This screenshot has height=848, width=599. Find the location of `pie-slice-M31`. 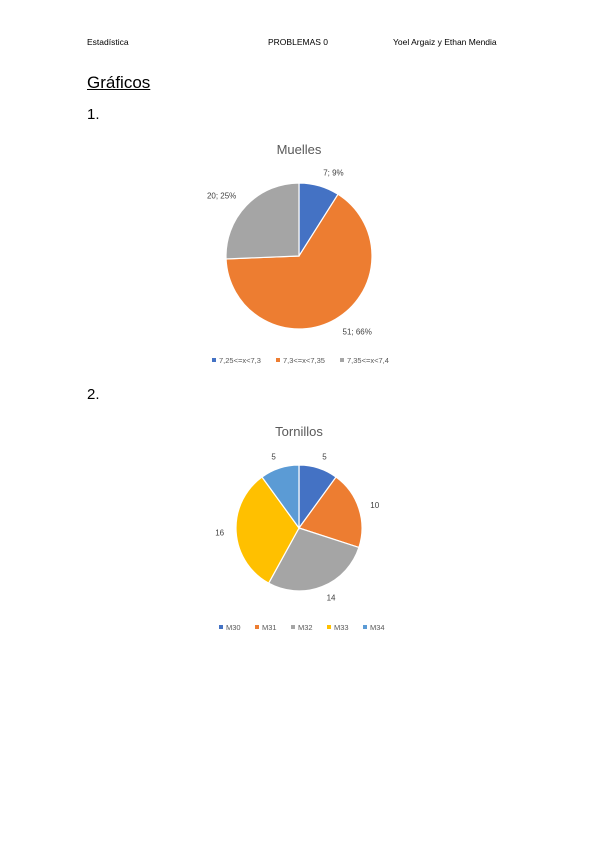

pie-slice-M31 is located at coordinates (330, 512).